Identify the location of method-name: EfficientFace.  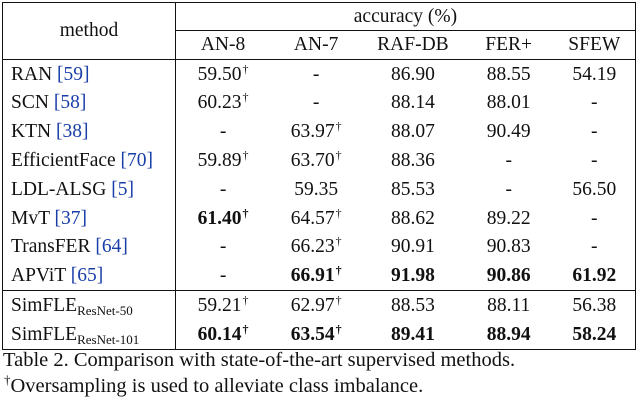
(63, 161).